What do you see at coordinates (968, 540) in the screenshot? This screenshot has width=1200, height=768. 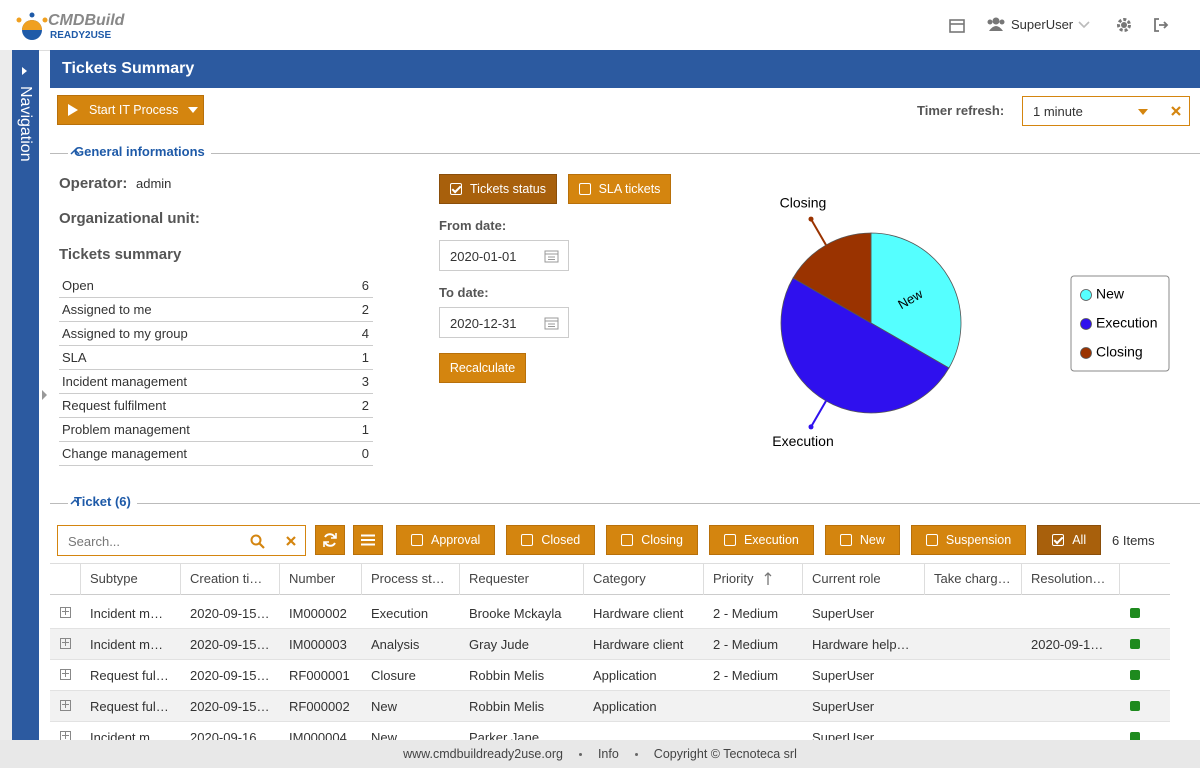 I see `status-filter: Suspension` at bounding box center [968, 540].